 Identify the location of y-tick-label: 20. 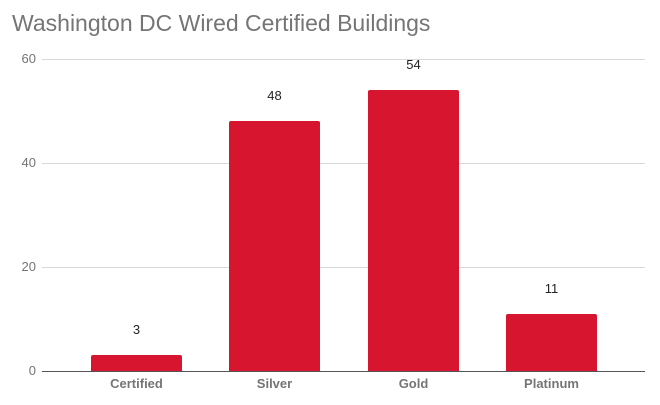
(28, 266).